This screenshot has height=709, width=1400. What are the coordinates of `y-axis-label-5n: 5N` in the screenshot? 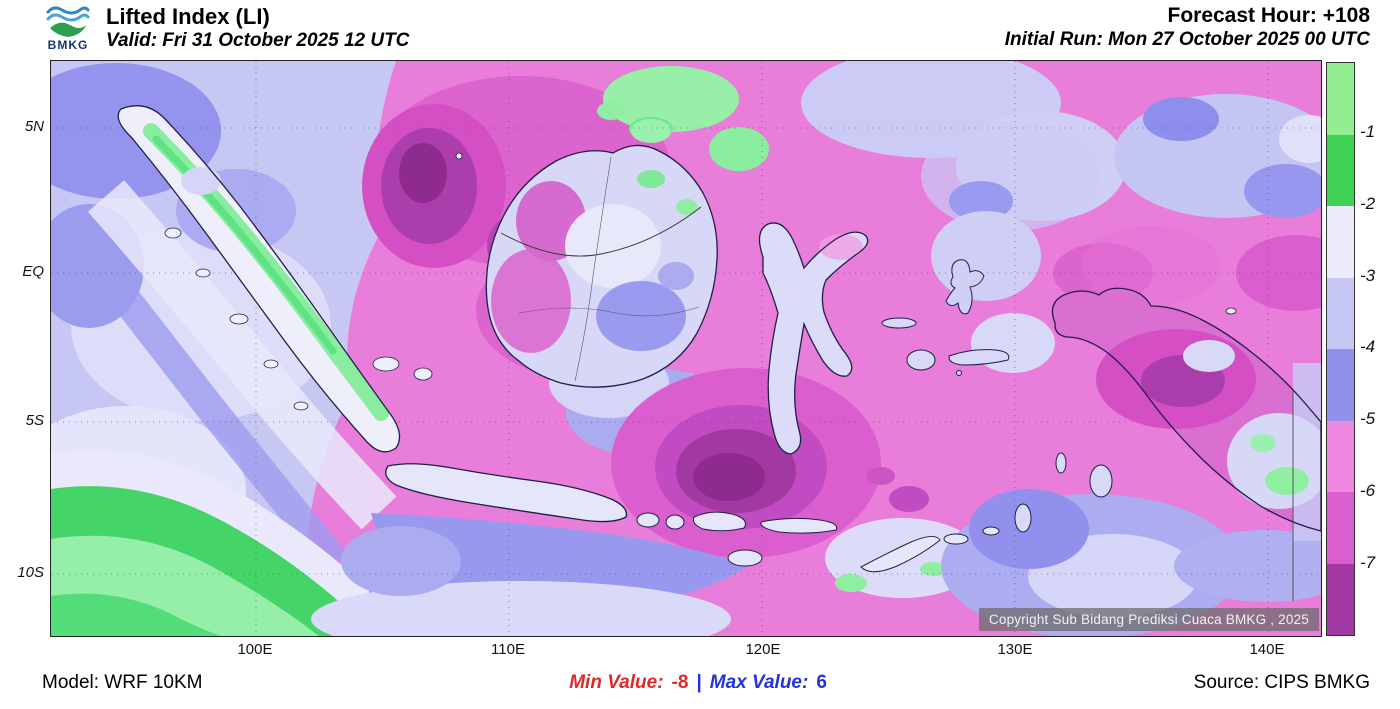 It's located at (34, 126).